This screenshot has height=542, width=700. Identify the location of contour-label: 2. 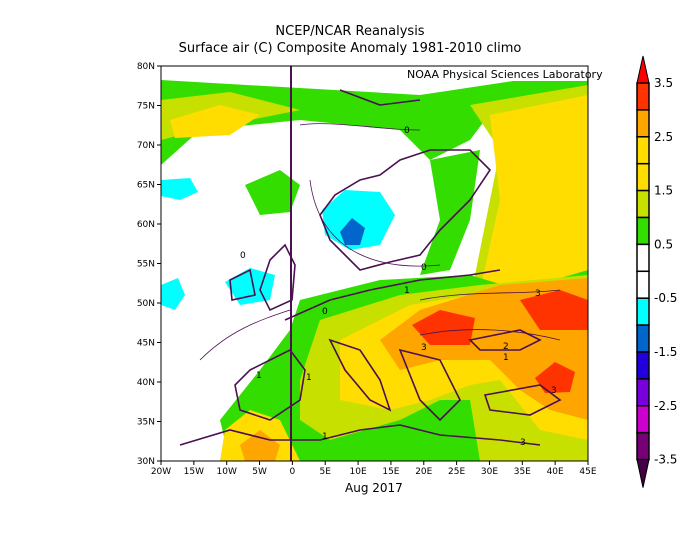
(506, 347).